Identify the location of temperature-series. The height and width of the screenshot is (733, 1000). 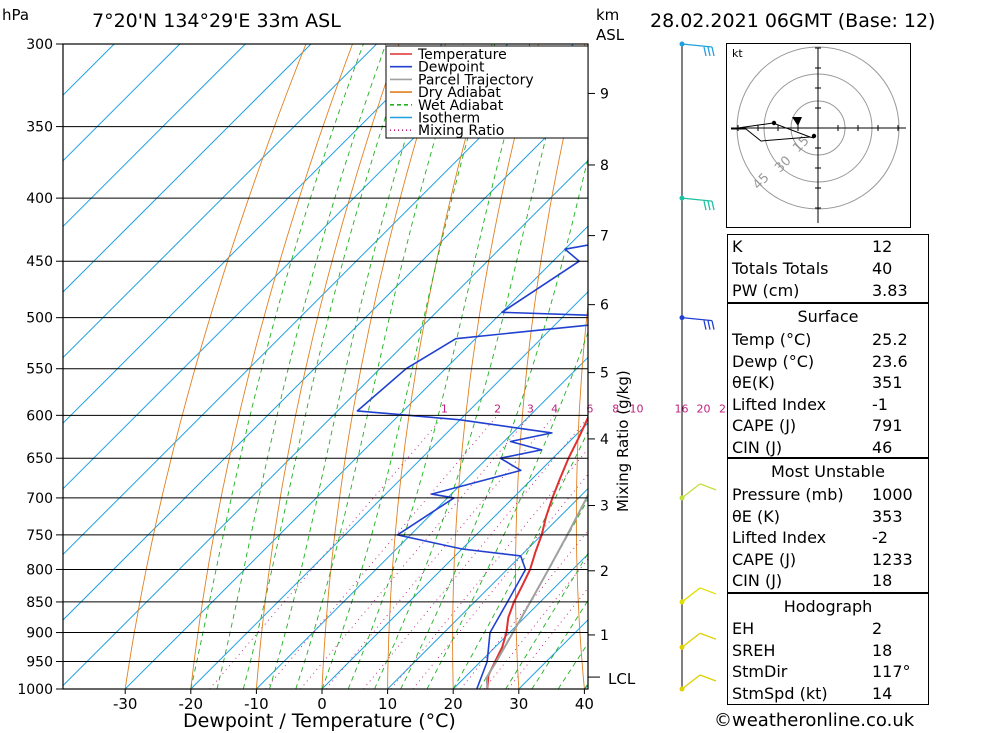
(537, 552).